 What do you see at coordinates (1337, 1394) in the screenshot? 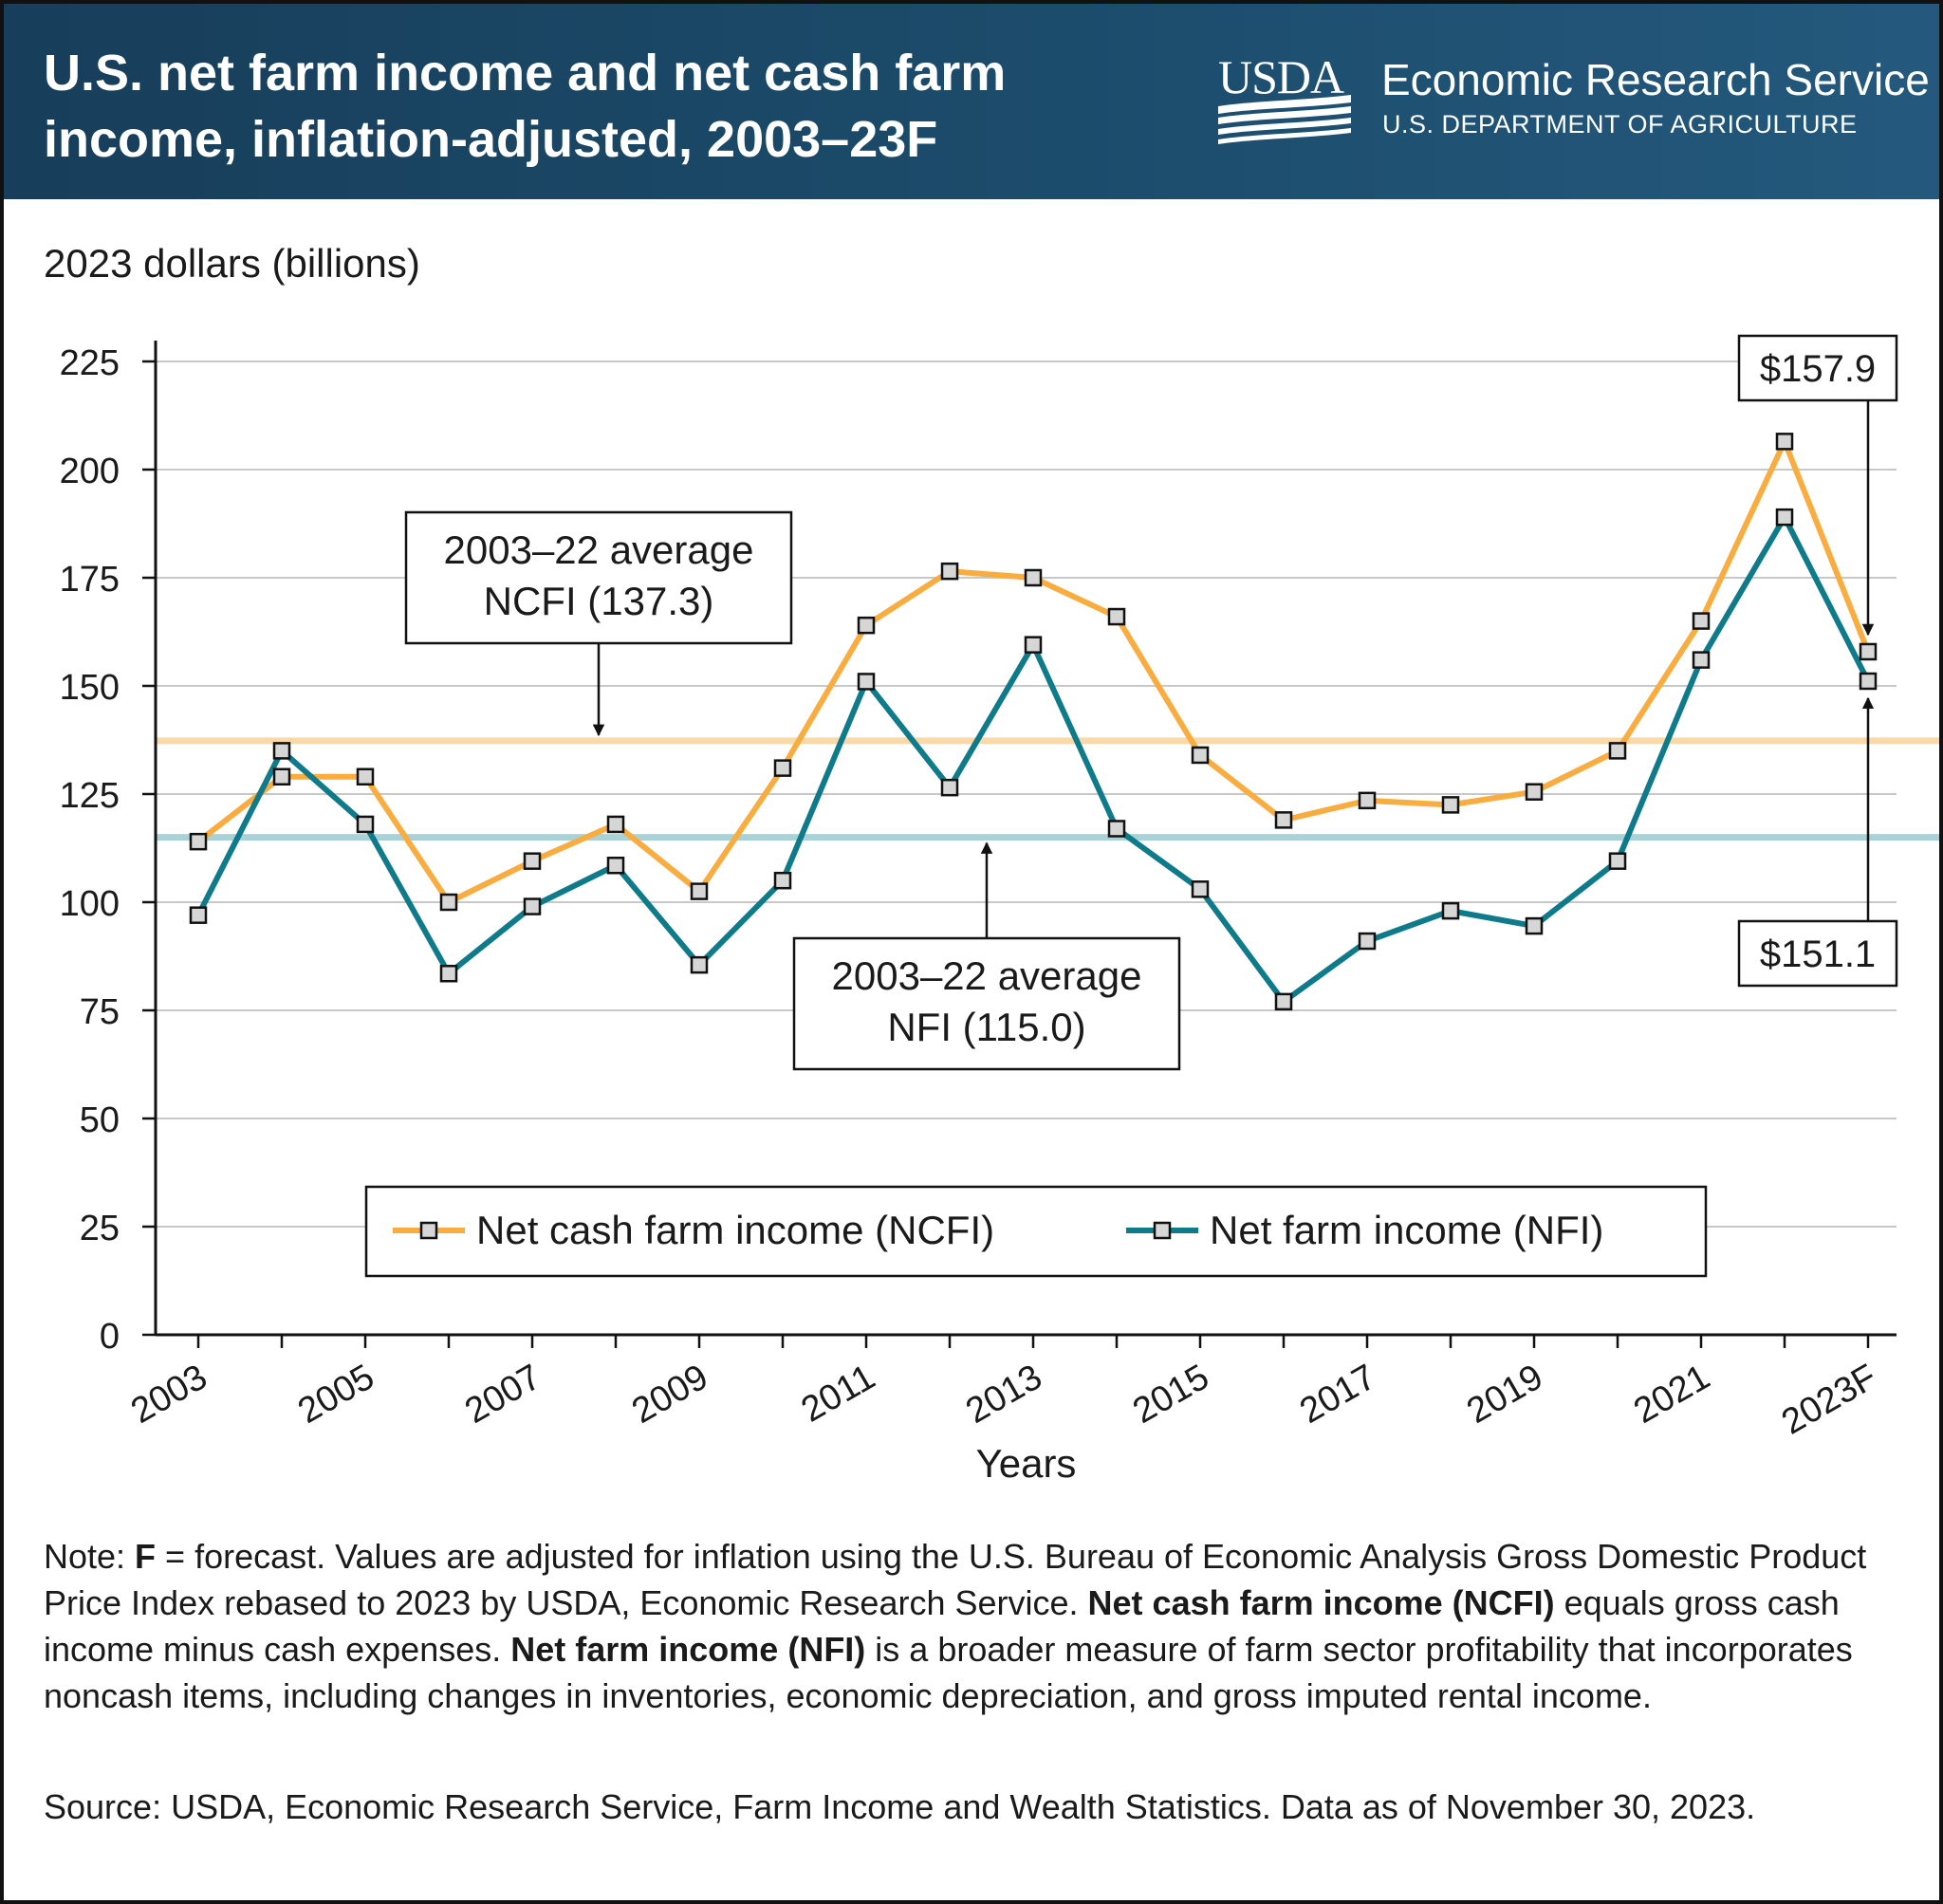
I see `x-tick-label: 2017` at bounding box center [1337, 1394].